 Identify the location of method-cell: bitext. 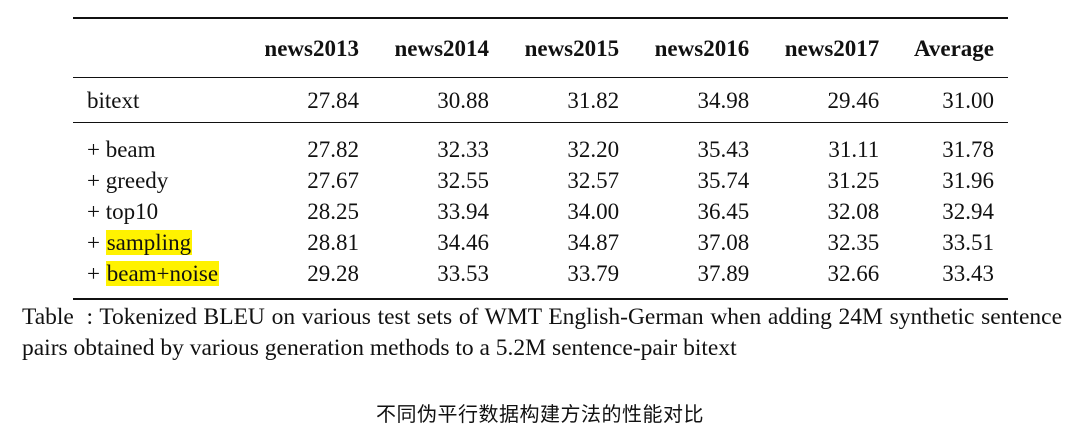
(113, 100).